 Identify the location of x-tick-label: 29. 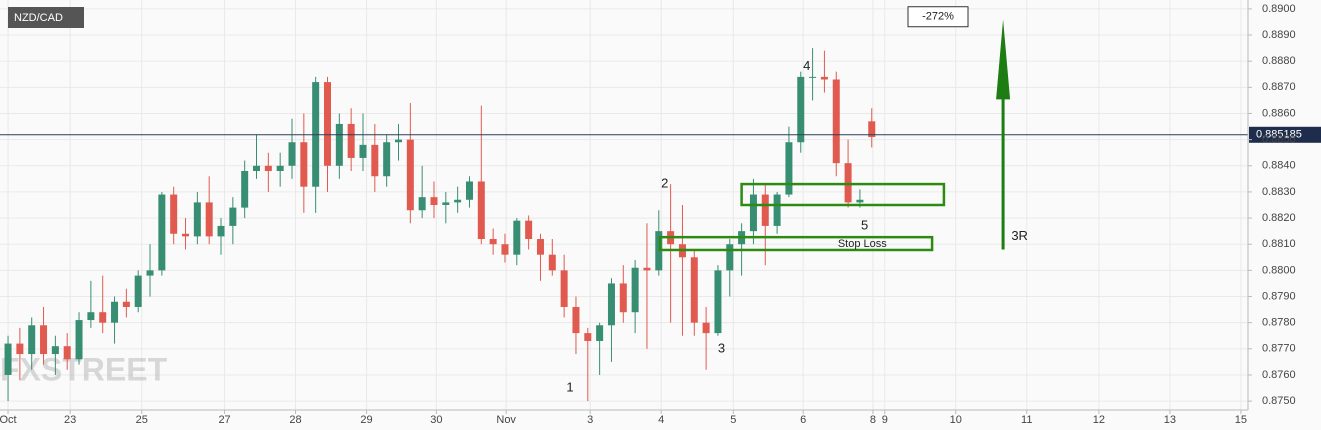
(366, 420).